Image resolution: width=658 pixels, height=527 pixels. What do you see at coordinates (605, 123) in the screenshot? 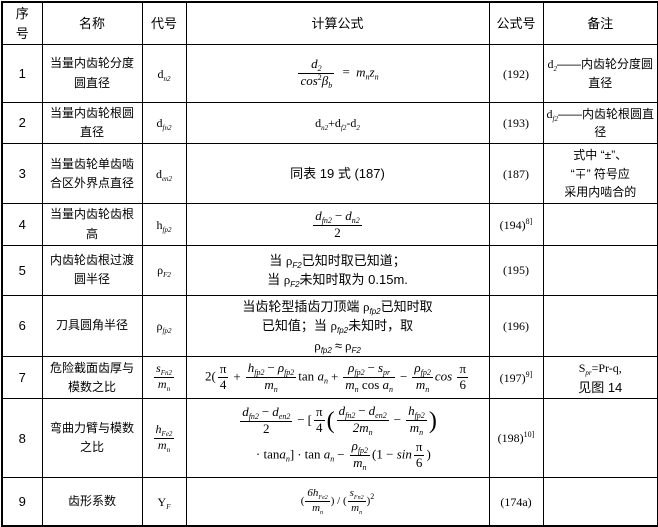
I see `note-text: ——内齿轮根圆直径` at bounding box center [605, 123].